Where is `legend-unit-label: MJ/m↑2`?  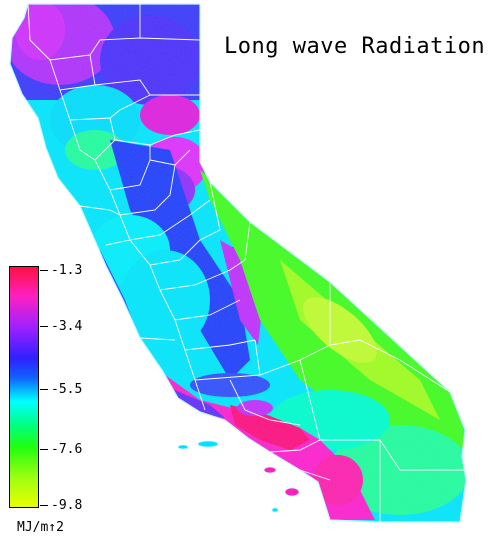
legend-unit-label: MJ/m↑2 is located at coordinates (40, 527).